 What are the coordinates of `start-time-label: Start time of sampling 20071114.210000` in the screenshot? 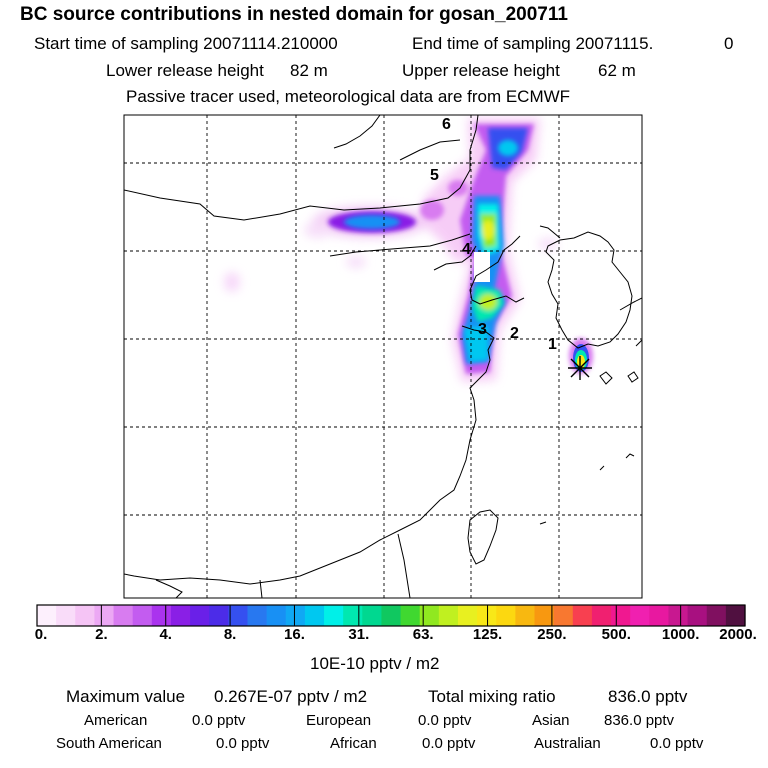 It's located at (186, 43).